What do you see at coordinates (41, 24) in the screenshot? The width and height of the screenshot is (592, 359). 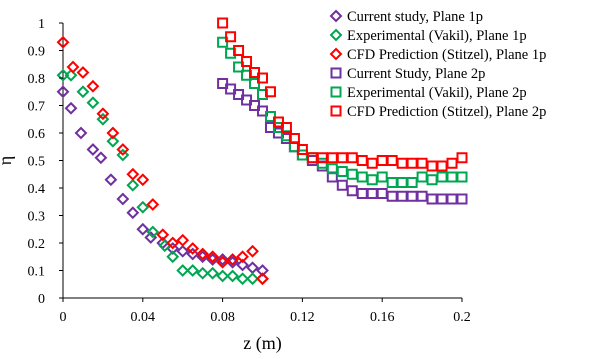 I see `y-tick-label: 1` at bounding box center [41, 24].